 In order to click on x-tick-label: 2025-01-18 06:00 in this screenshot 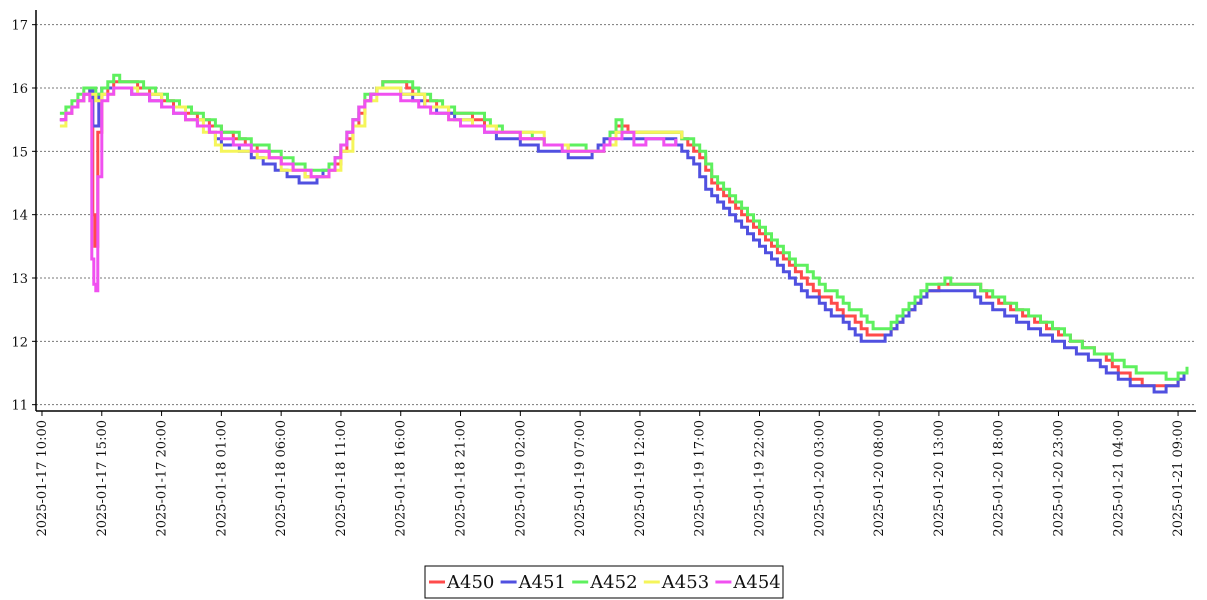, I will do `click(281, 478)`.